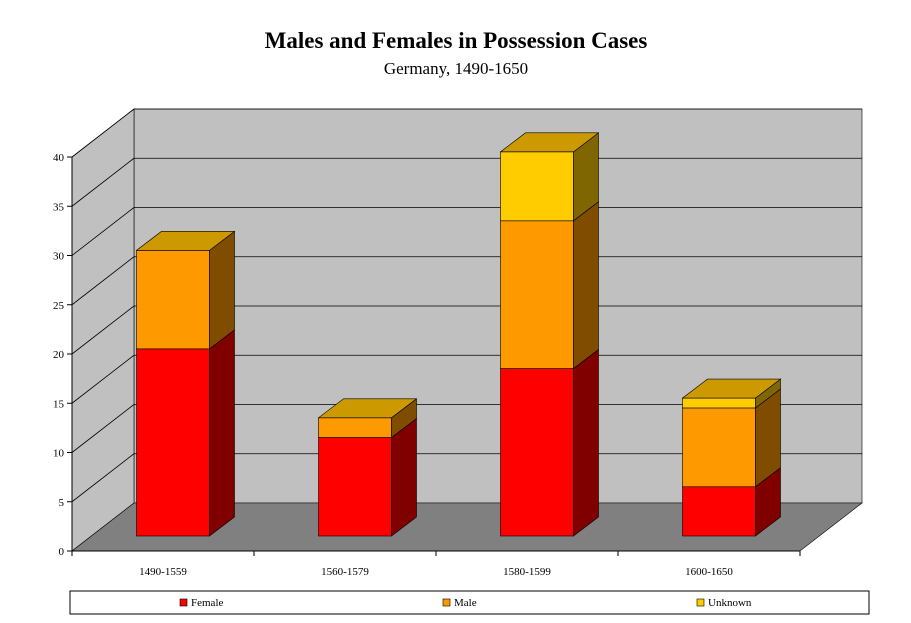 This screenshot has width=911, height=623. I want to click on y-tick-label: 25, so click(59, 306).